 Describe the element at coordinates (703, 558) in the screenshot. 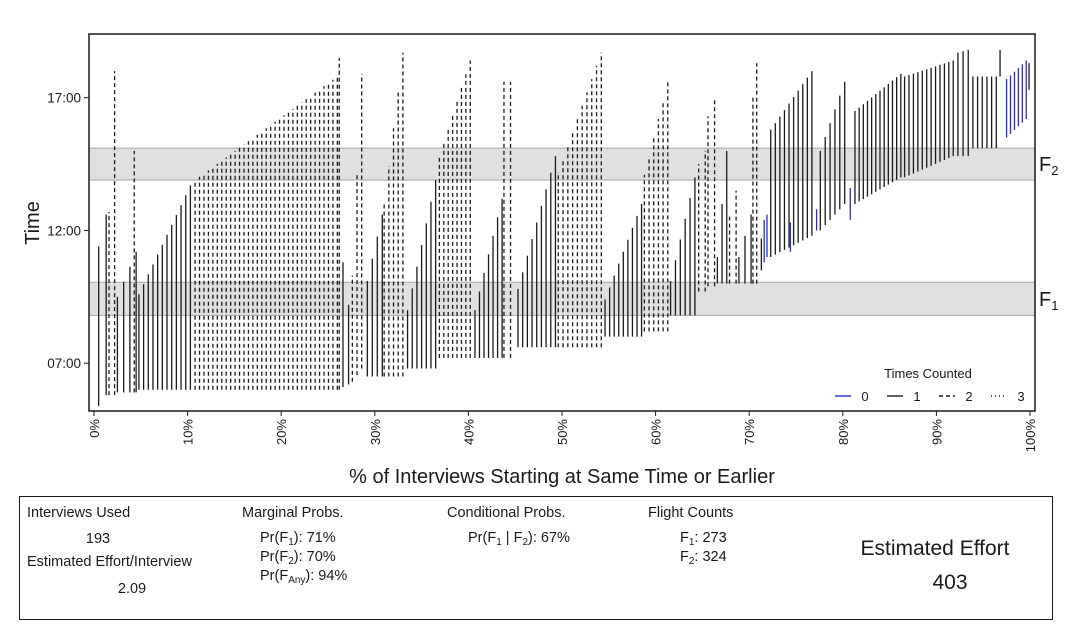

I see `flight-count-f2: F2: 324` at that location.